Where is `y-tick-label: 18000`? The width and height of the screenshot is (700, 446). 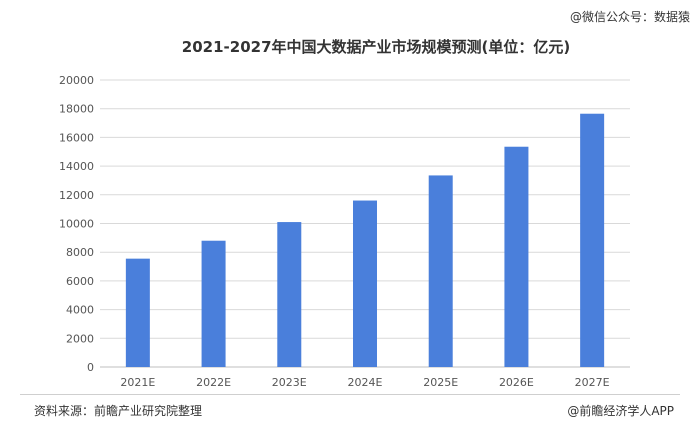
y-tick-label: 18000 is located at coordinates (76, 109).